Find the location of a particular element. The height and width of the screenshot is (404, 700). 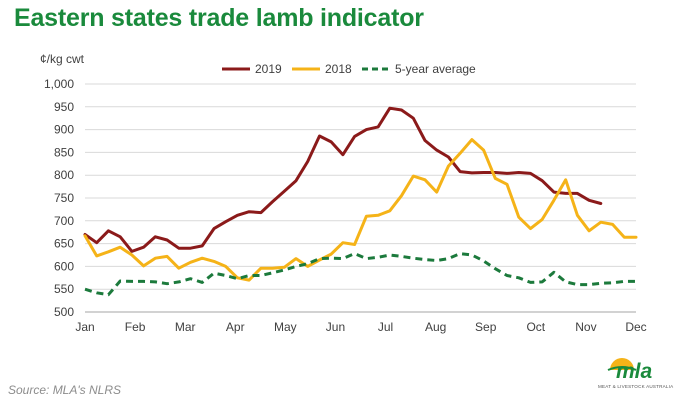

legend-label: 5-year average is located at coordinates (435, 69).